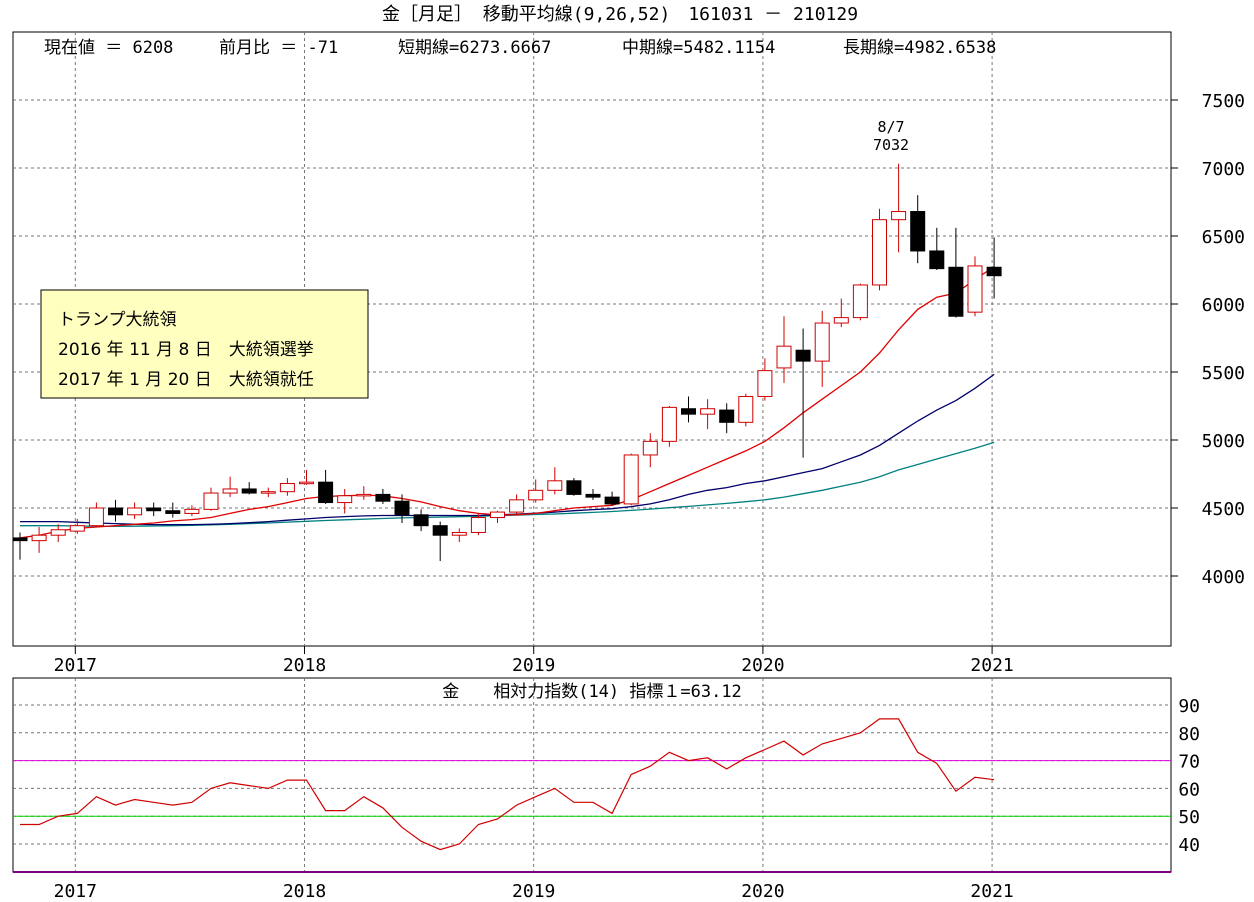  I want to click on peak-value-label: 7032, so click(891, 145).